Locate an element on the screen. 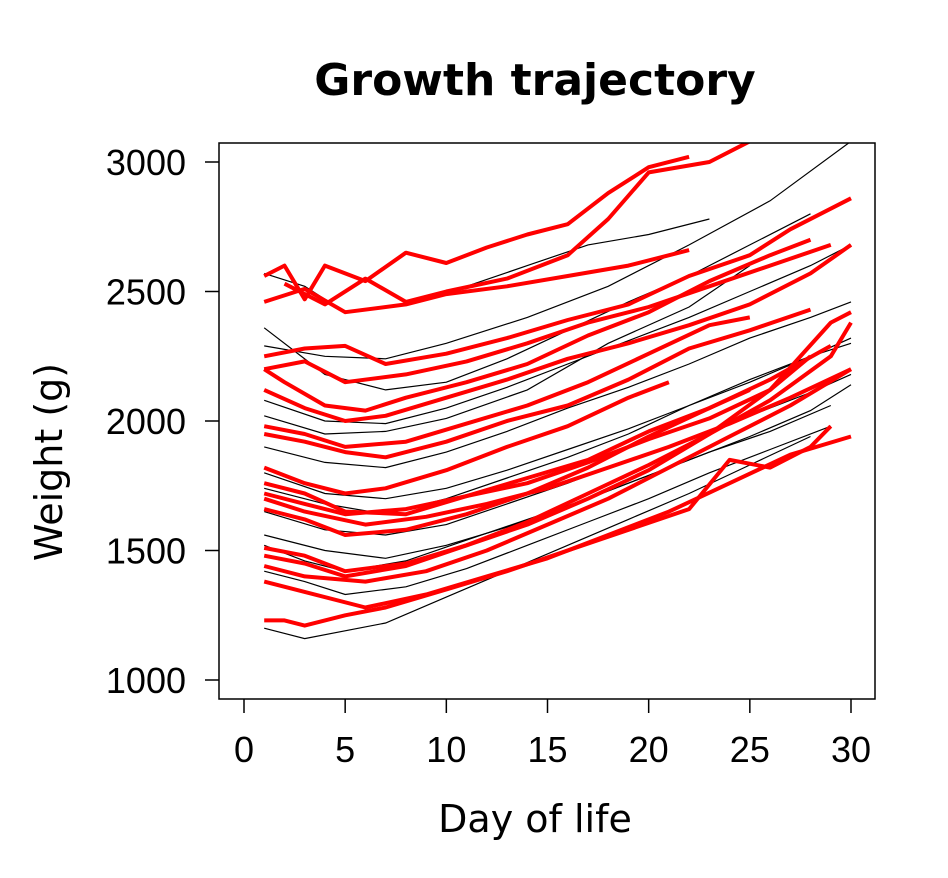  y-tick-label-2500: 2500 is located at coordinates (146, 292).